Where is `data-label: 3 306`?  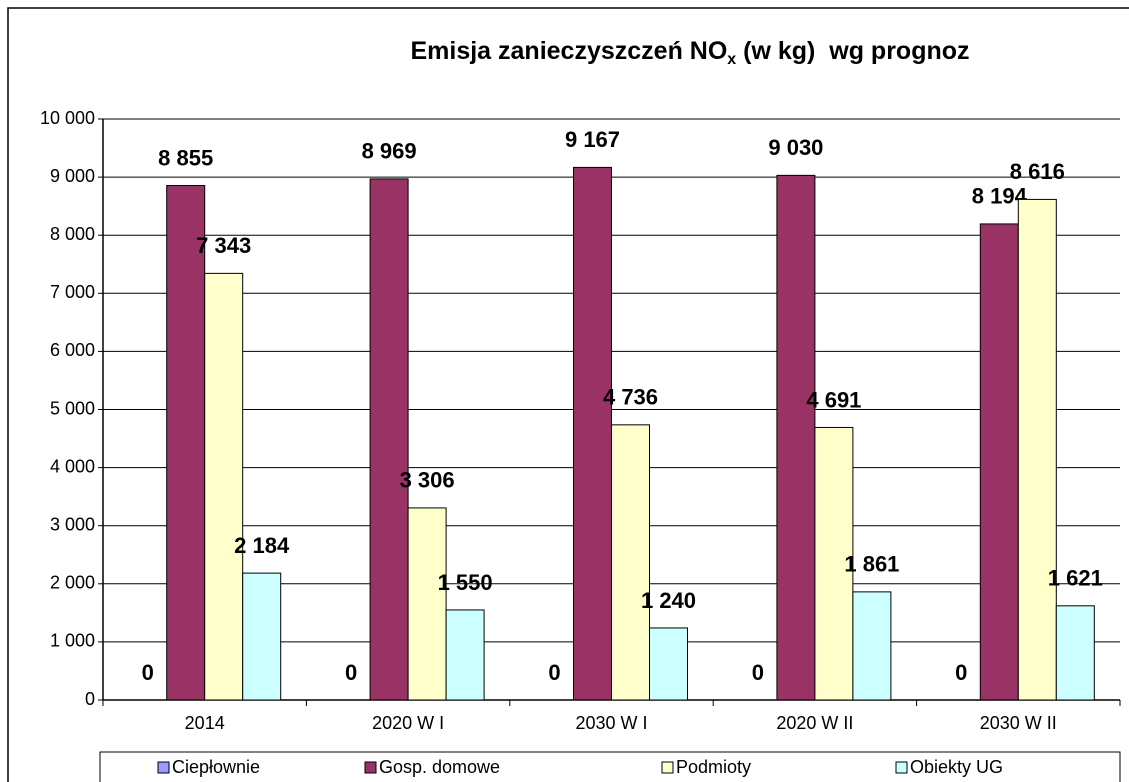
data-label: 3 306 is located at coordinates (427, 480).